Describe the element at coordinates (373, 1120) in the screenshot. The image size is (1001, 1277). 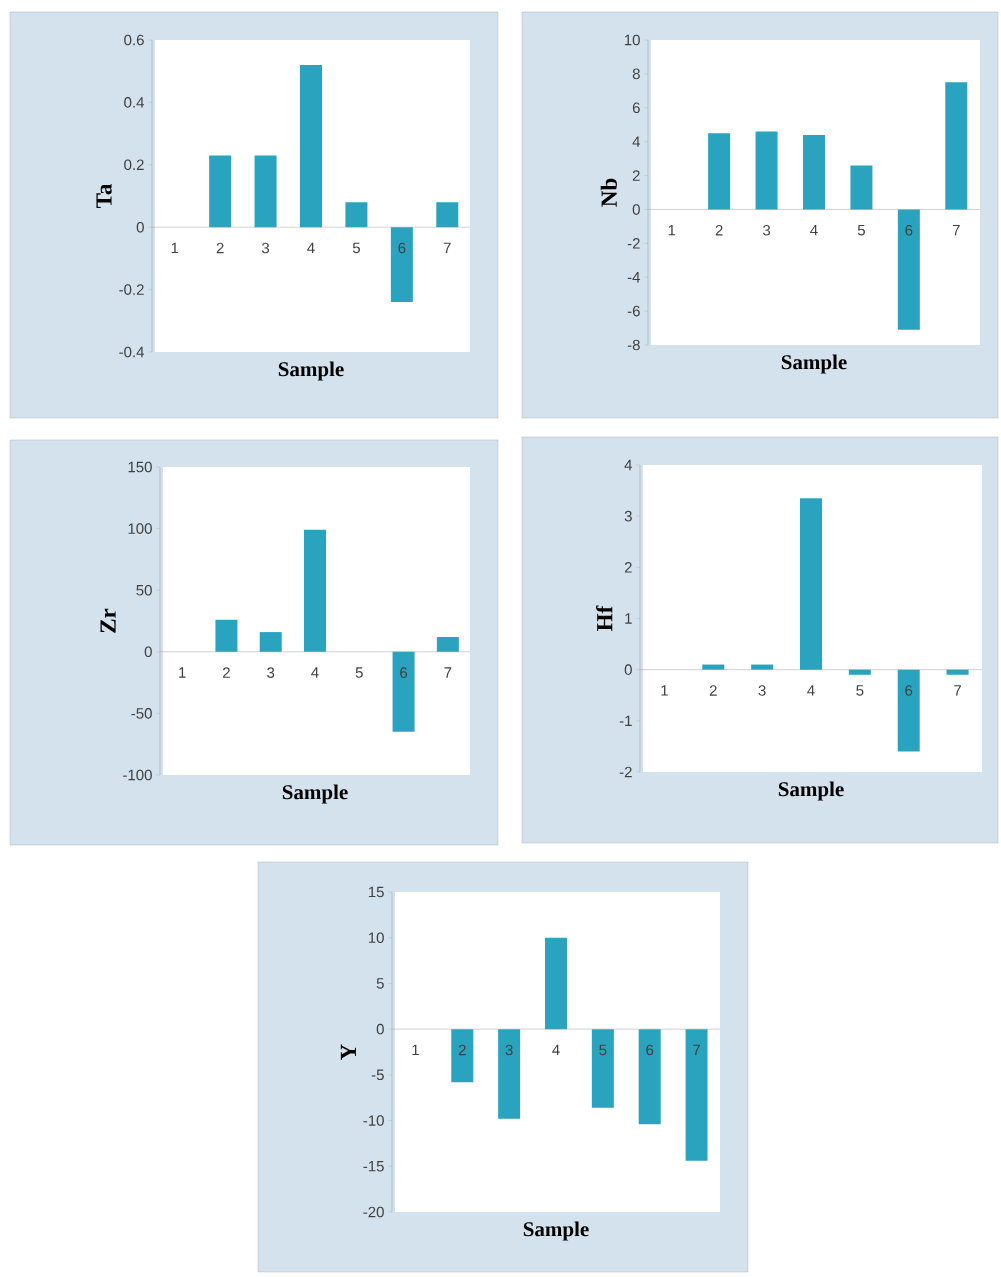
I see `y-tick-label: -10` at that location.